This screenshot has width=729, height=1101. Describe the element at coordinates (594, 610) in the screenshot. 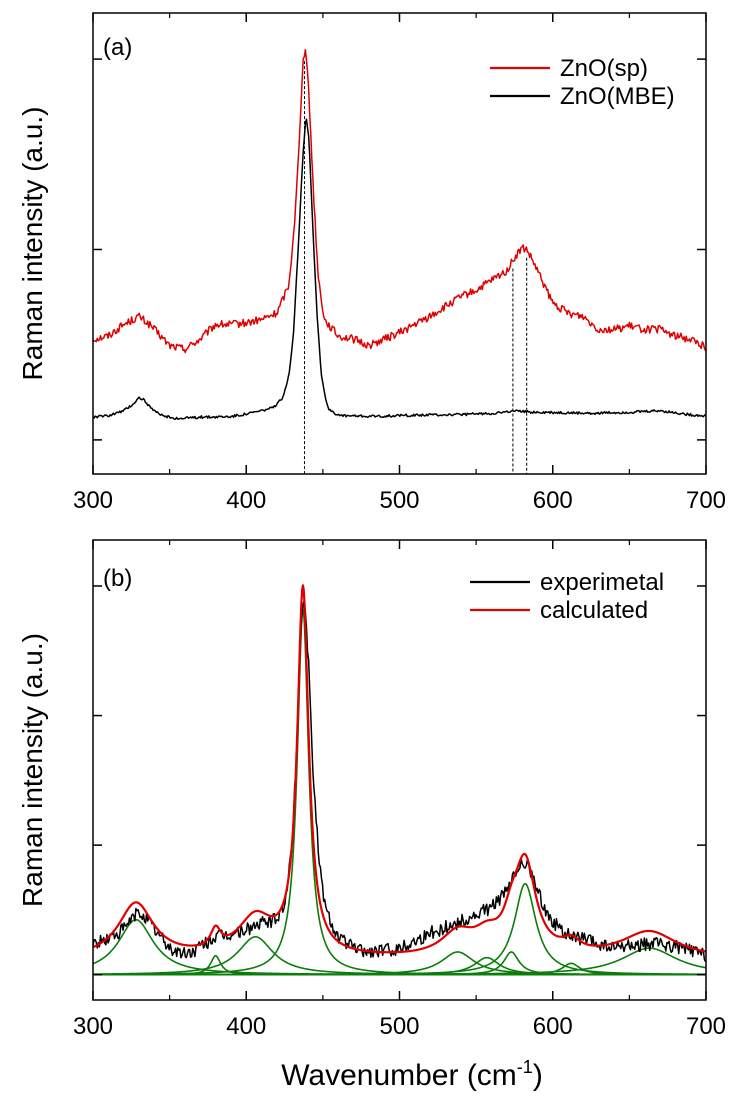

I see `legend-label-1: calculated` at that location.